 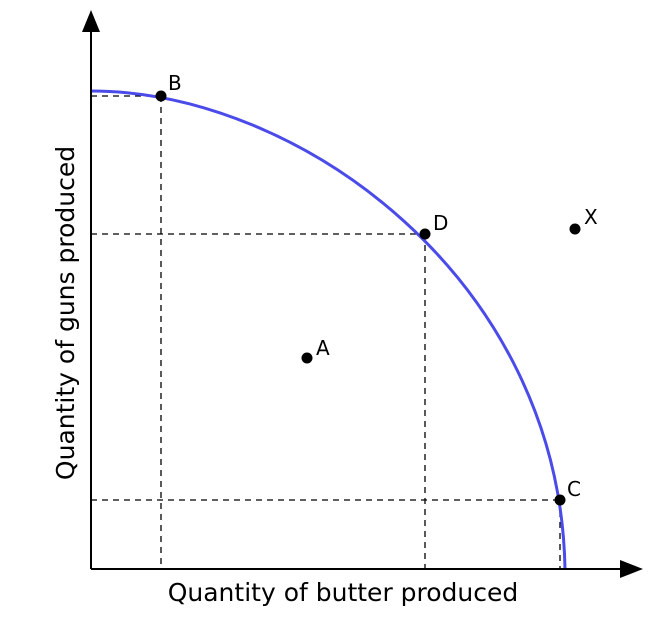 What do you see at coordinates (175, 83) in the screenshot?
I see `point-label-b: B` at bounding box center [175, 83].